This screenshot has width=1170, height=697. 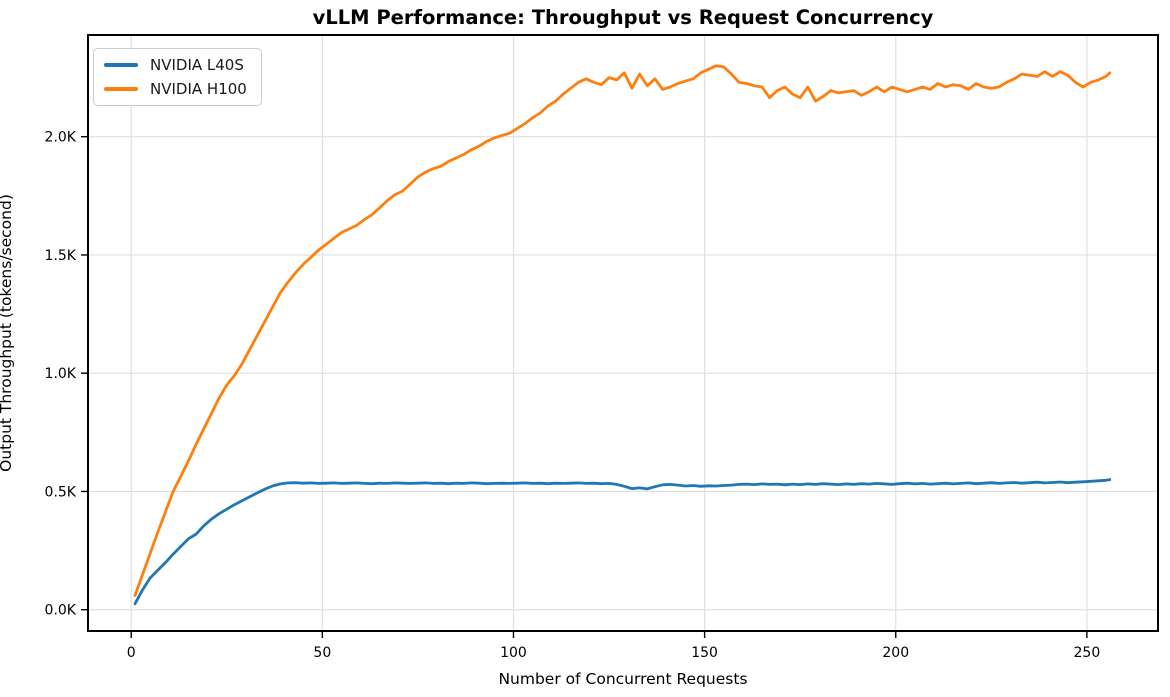 What do you see at coordinates (61, 611) in the screenshot?
I see `y-tick-label: 0.0K` at bounding box center [61, 611].